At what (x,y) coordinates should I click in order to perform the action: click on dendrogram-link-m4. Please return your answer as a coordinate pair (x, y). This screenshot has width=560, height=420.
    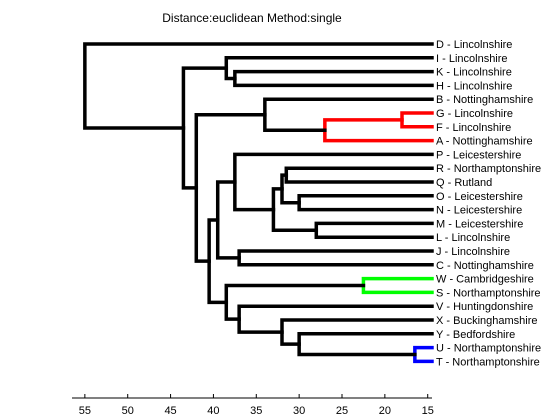
    Looking at the image, I should click on (378, 130).